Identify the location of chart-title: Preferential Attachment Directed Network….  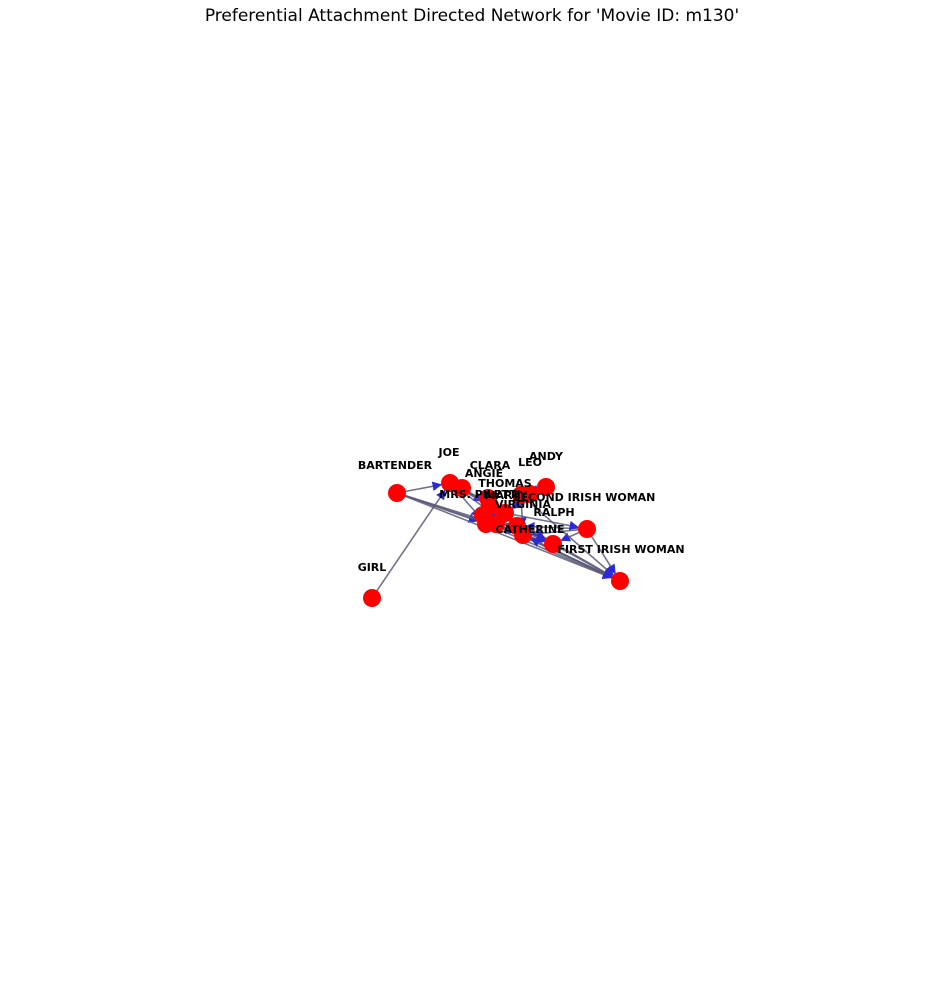
(472, 16).